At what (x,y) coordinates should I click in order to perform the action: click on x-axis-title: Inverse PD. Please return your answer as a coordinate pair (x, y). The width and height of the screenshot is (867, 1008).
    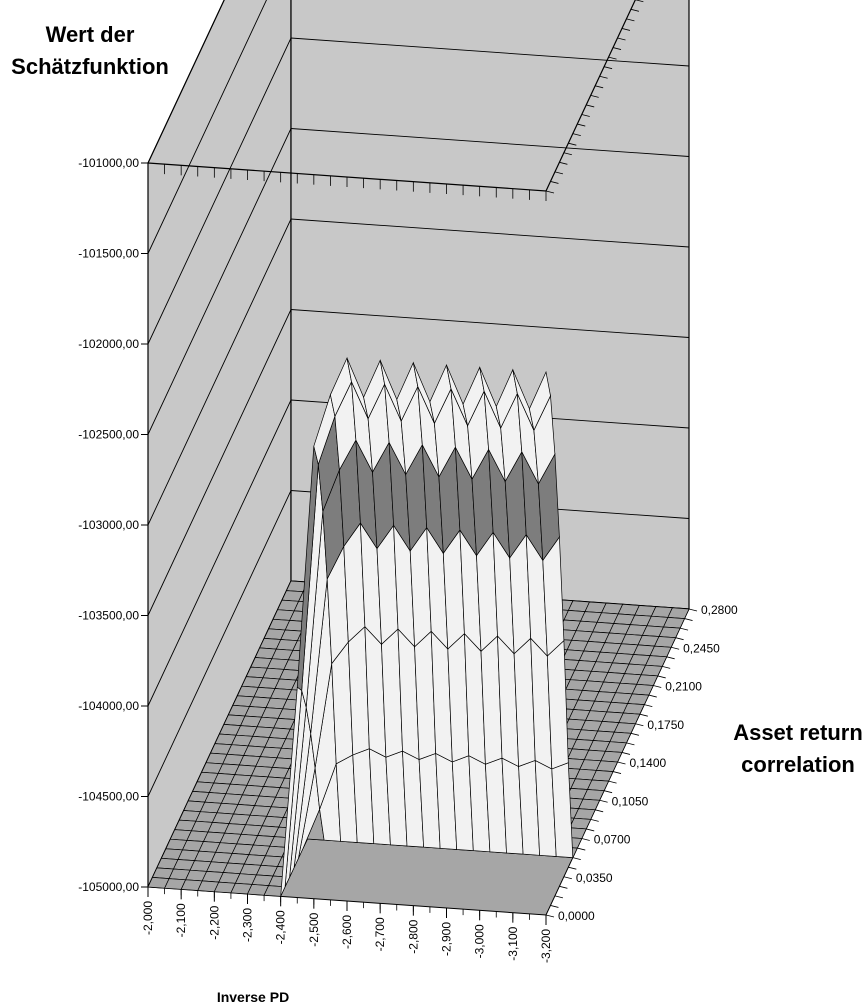
    Looking at the image, I should click on (253, 997).